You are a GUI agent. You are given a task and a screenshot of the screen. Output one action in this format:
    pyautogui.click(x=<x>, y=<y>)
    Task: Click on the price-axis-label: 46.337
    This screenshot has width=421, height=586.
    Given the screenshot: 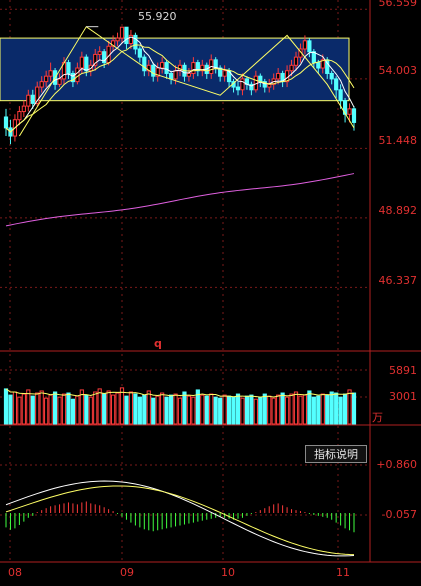 What is the action you would take?
    pyautogui.click(x=398, y=280)
    